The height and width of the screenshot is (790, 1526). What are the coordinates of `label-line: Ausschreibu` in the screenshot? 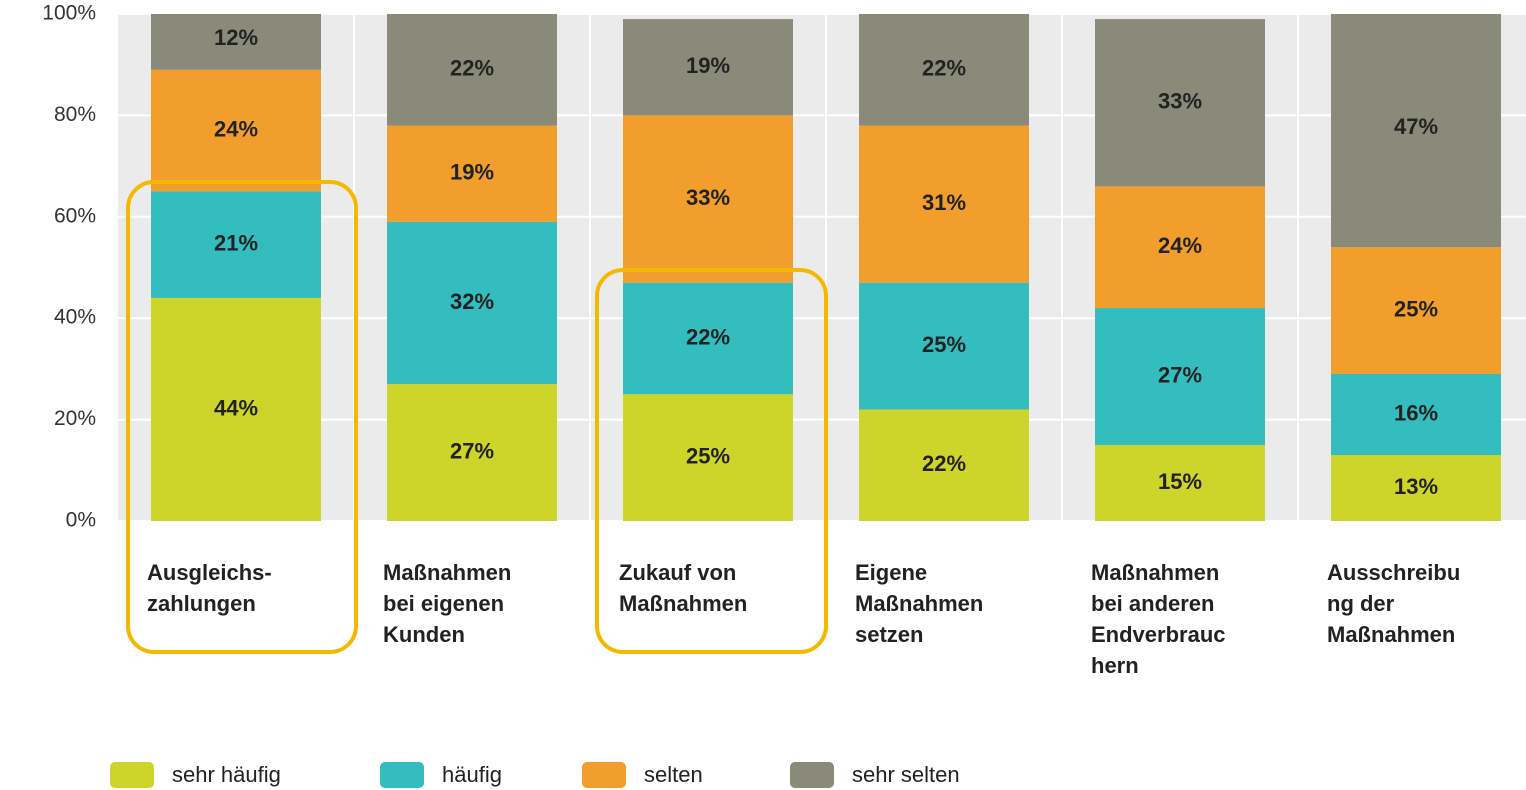 It's located at (1393, 572).